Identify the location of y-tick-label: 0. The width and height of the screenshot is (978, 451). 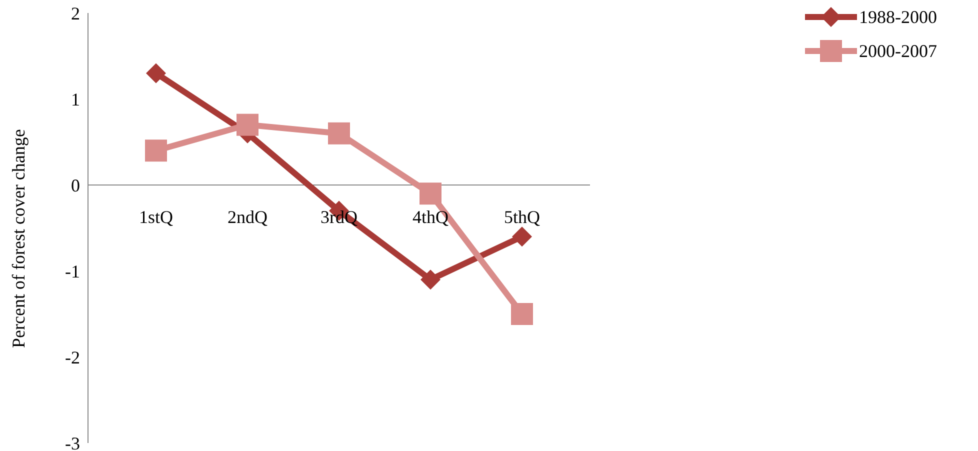
(75, 185).